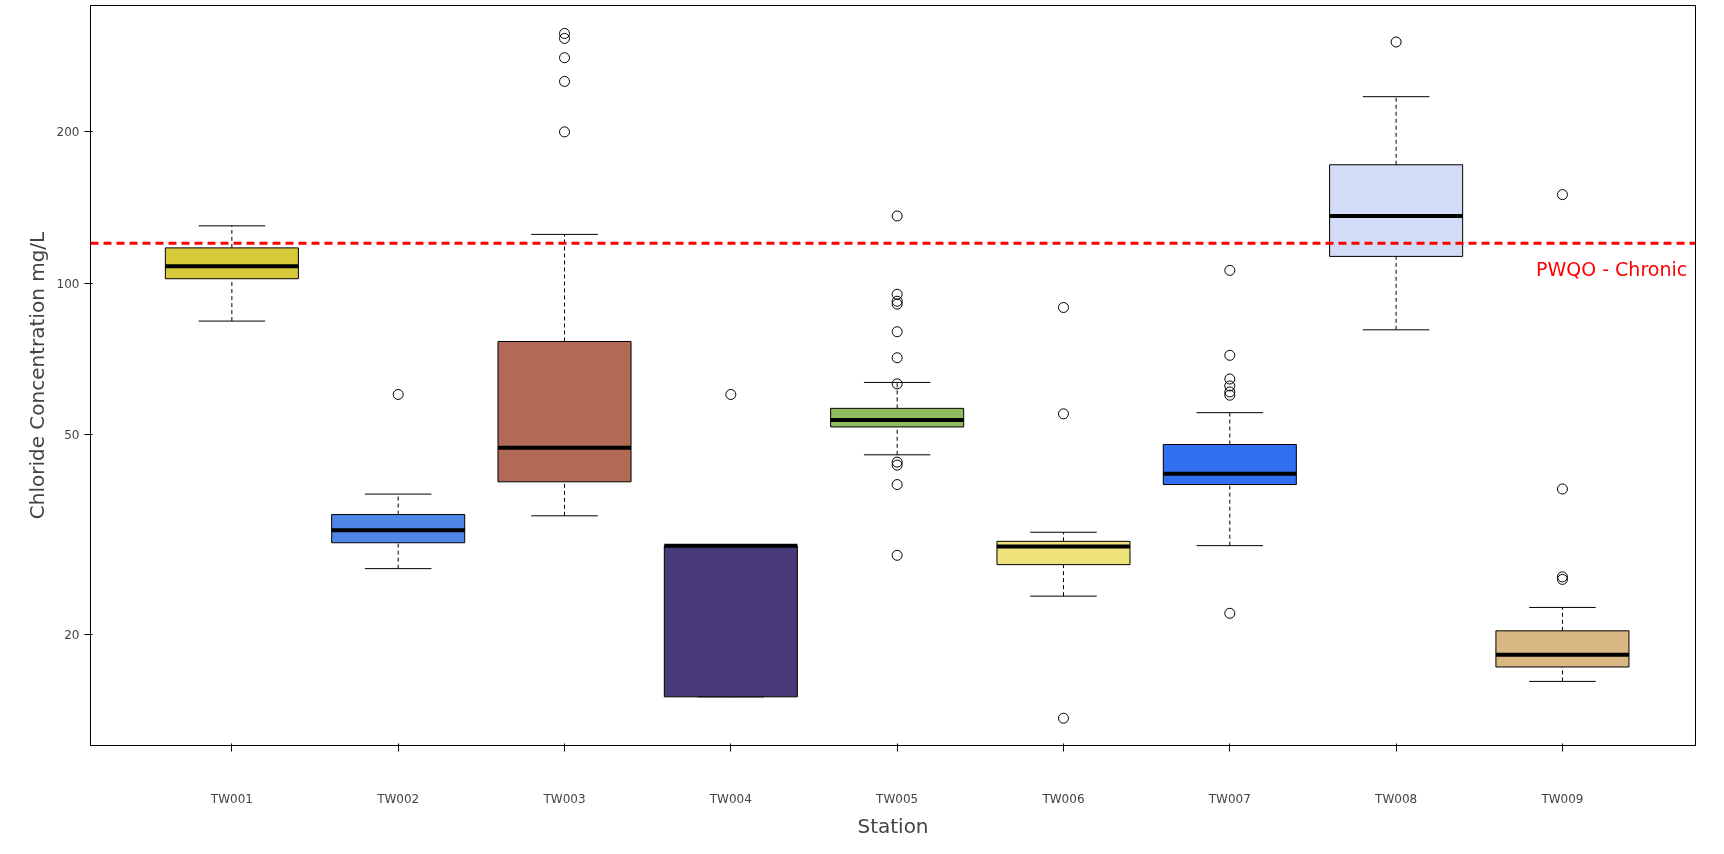  Describe the element at coordinates (897, 798) in the screenshot. I see `x-tick-label: TW005` at that location.